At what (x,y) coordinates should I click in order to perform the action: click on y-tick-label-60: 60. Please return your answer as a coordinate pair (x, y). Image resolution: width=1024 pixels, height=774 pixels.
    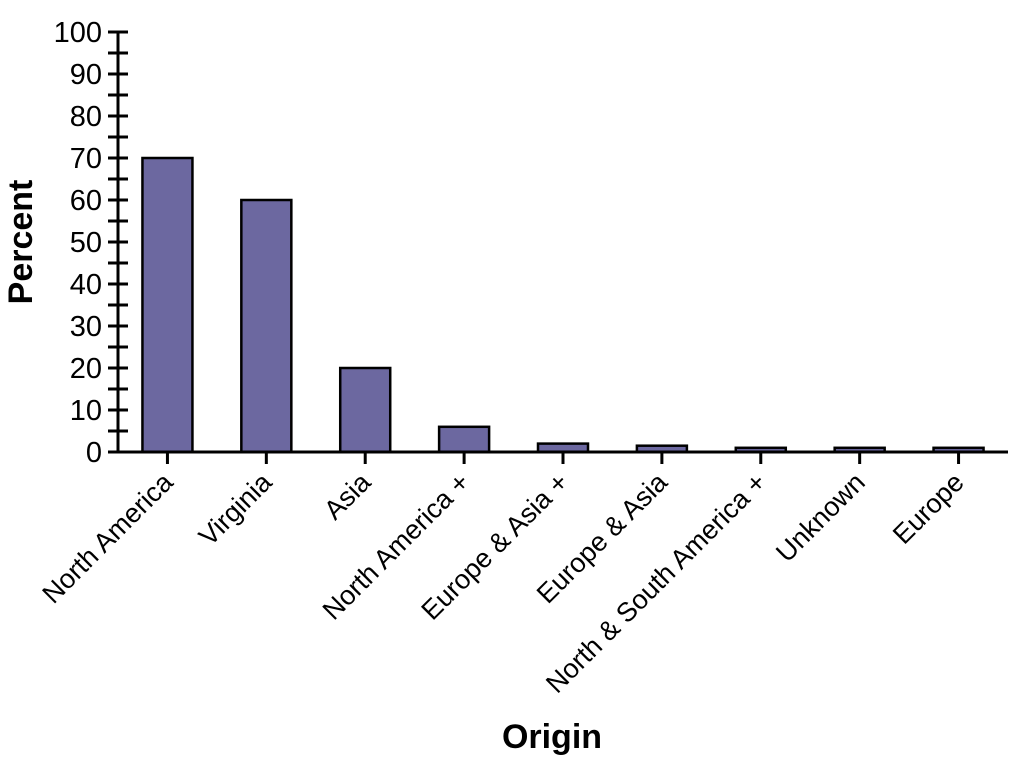
    Looking at the image, I should click on (86, 201).